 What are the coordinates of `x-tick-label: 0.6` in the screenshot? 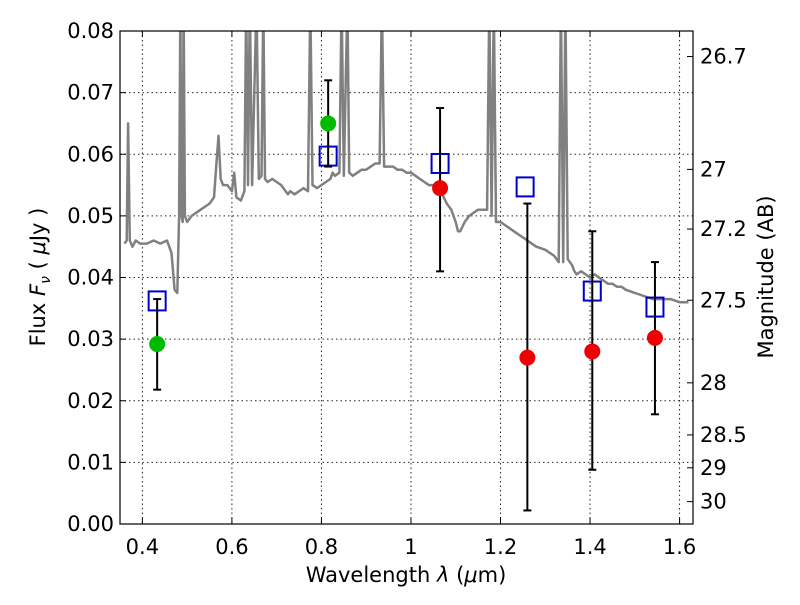 It's located at (231, 547).